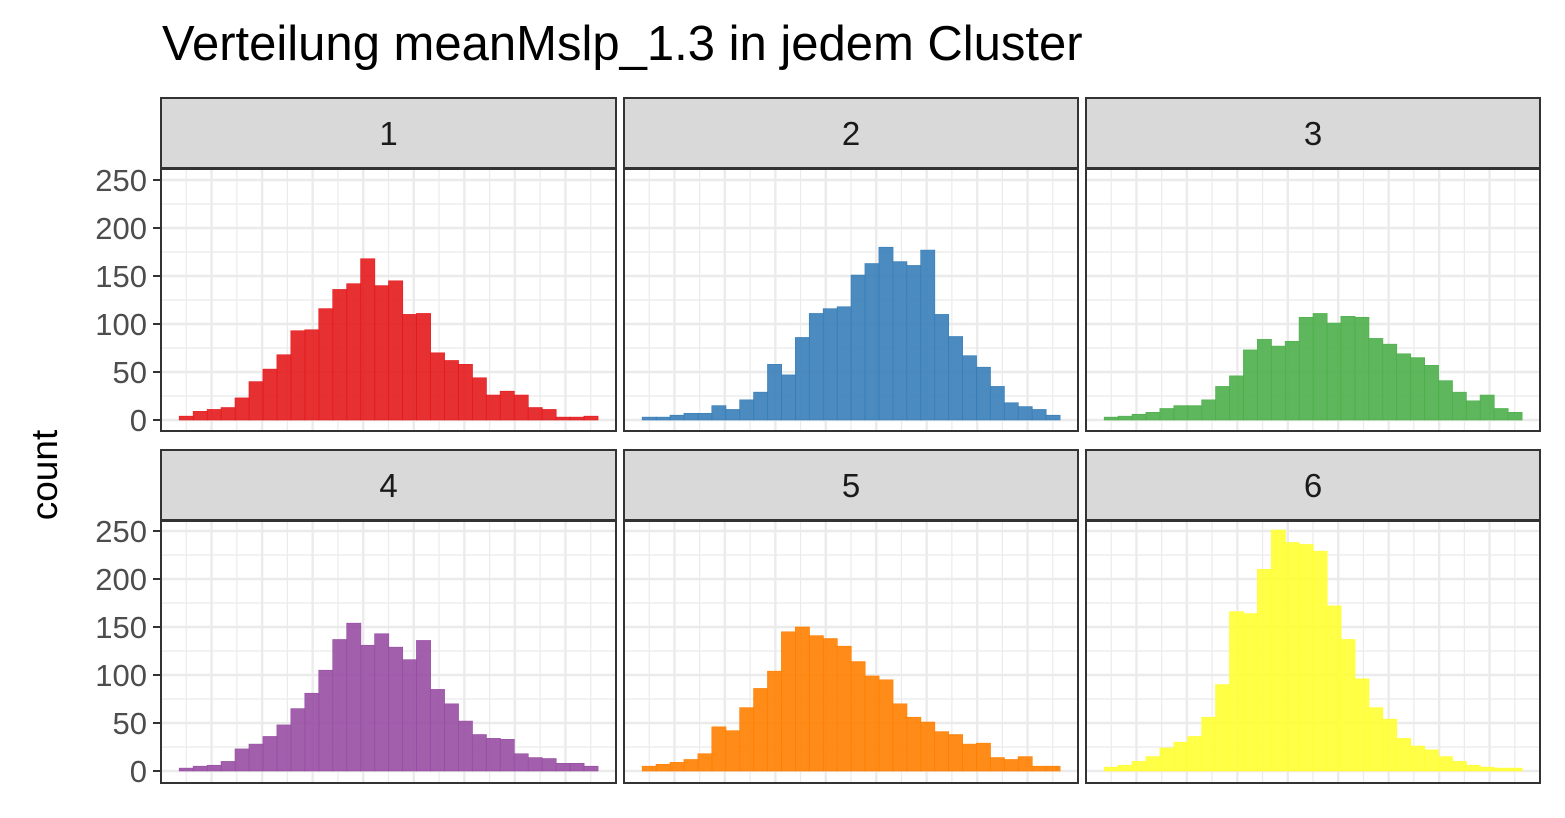 This screenshot has width=1565, height=818. I want to click on panel-2: 2, so click(851, 264).